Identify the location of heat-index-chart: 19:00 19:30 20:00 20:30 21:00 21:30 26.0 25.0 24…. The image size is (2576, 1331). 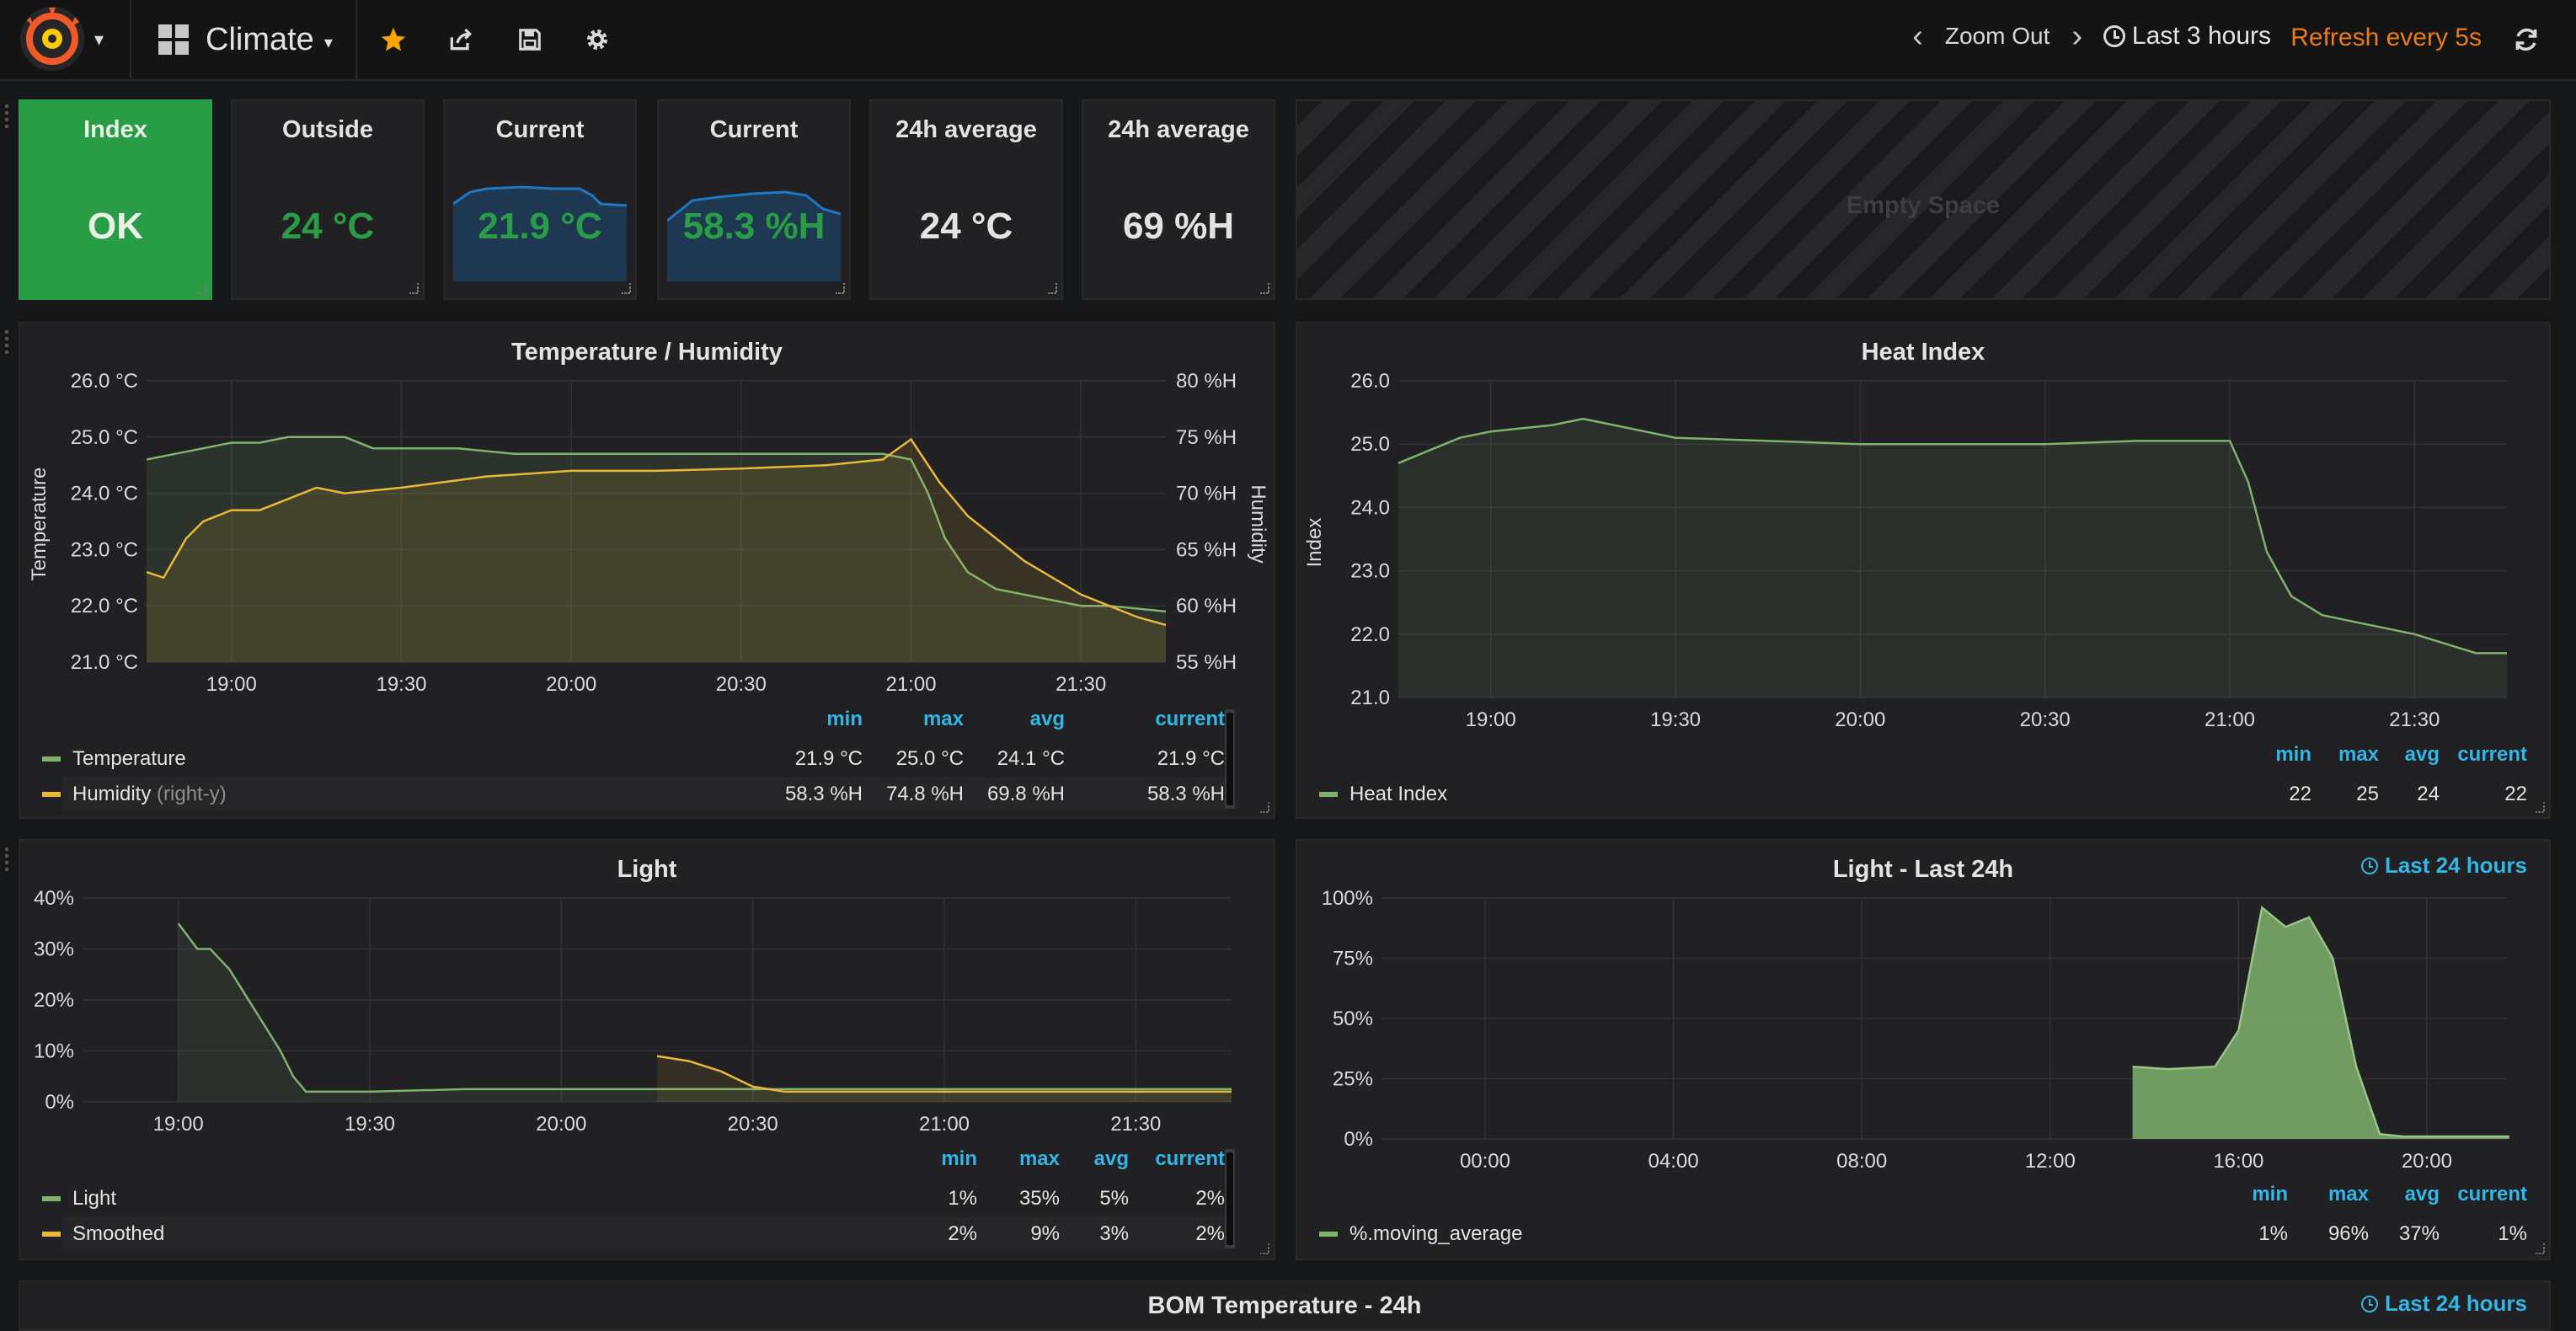
(1924, 526).